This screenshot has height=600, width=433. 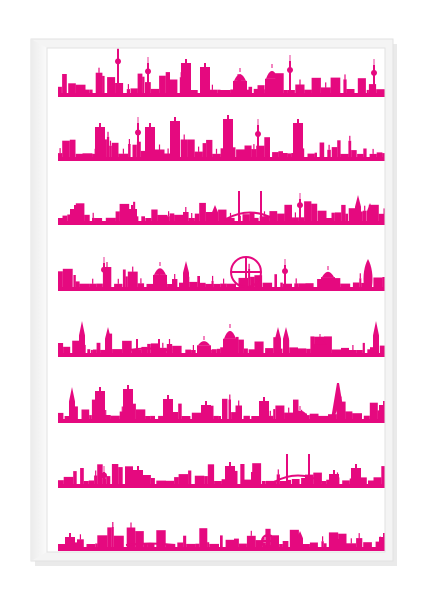 What do you see at coordinates (221, 536) in the screenshot?
I see `skyline-row-cut-off-bottom` at bounding box center [221, 536].